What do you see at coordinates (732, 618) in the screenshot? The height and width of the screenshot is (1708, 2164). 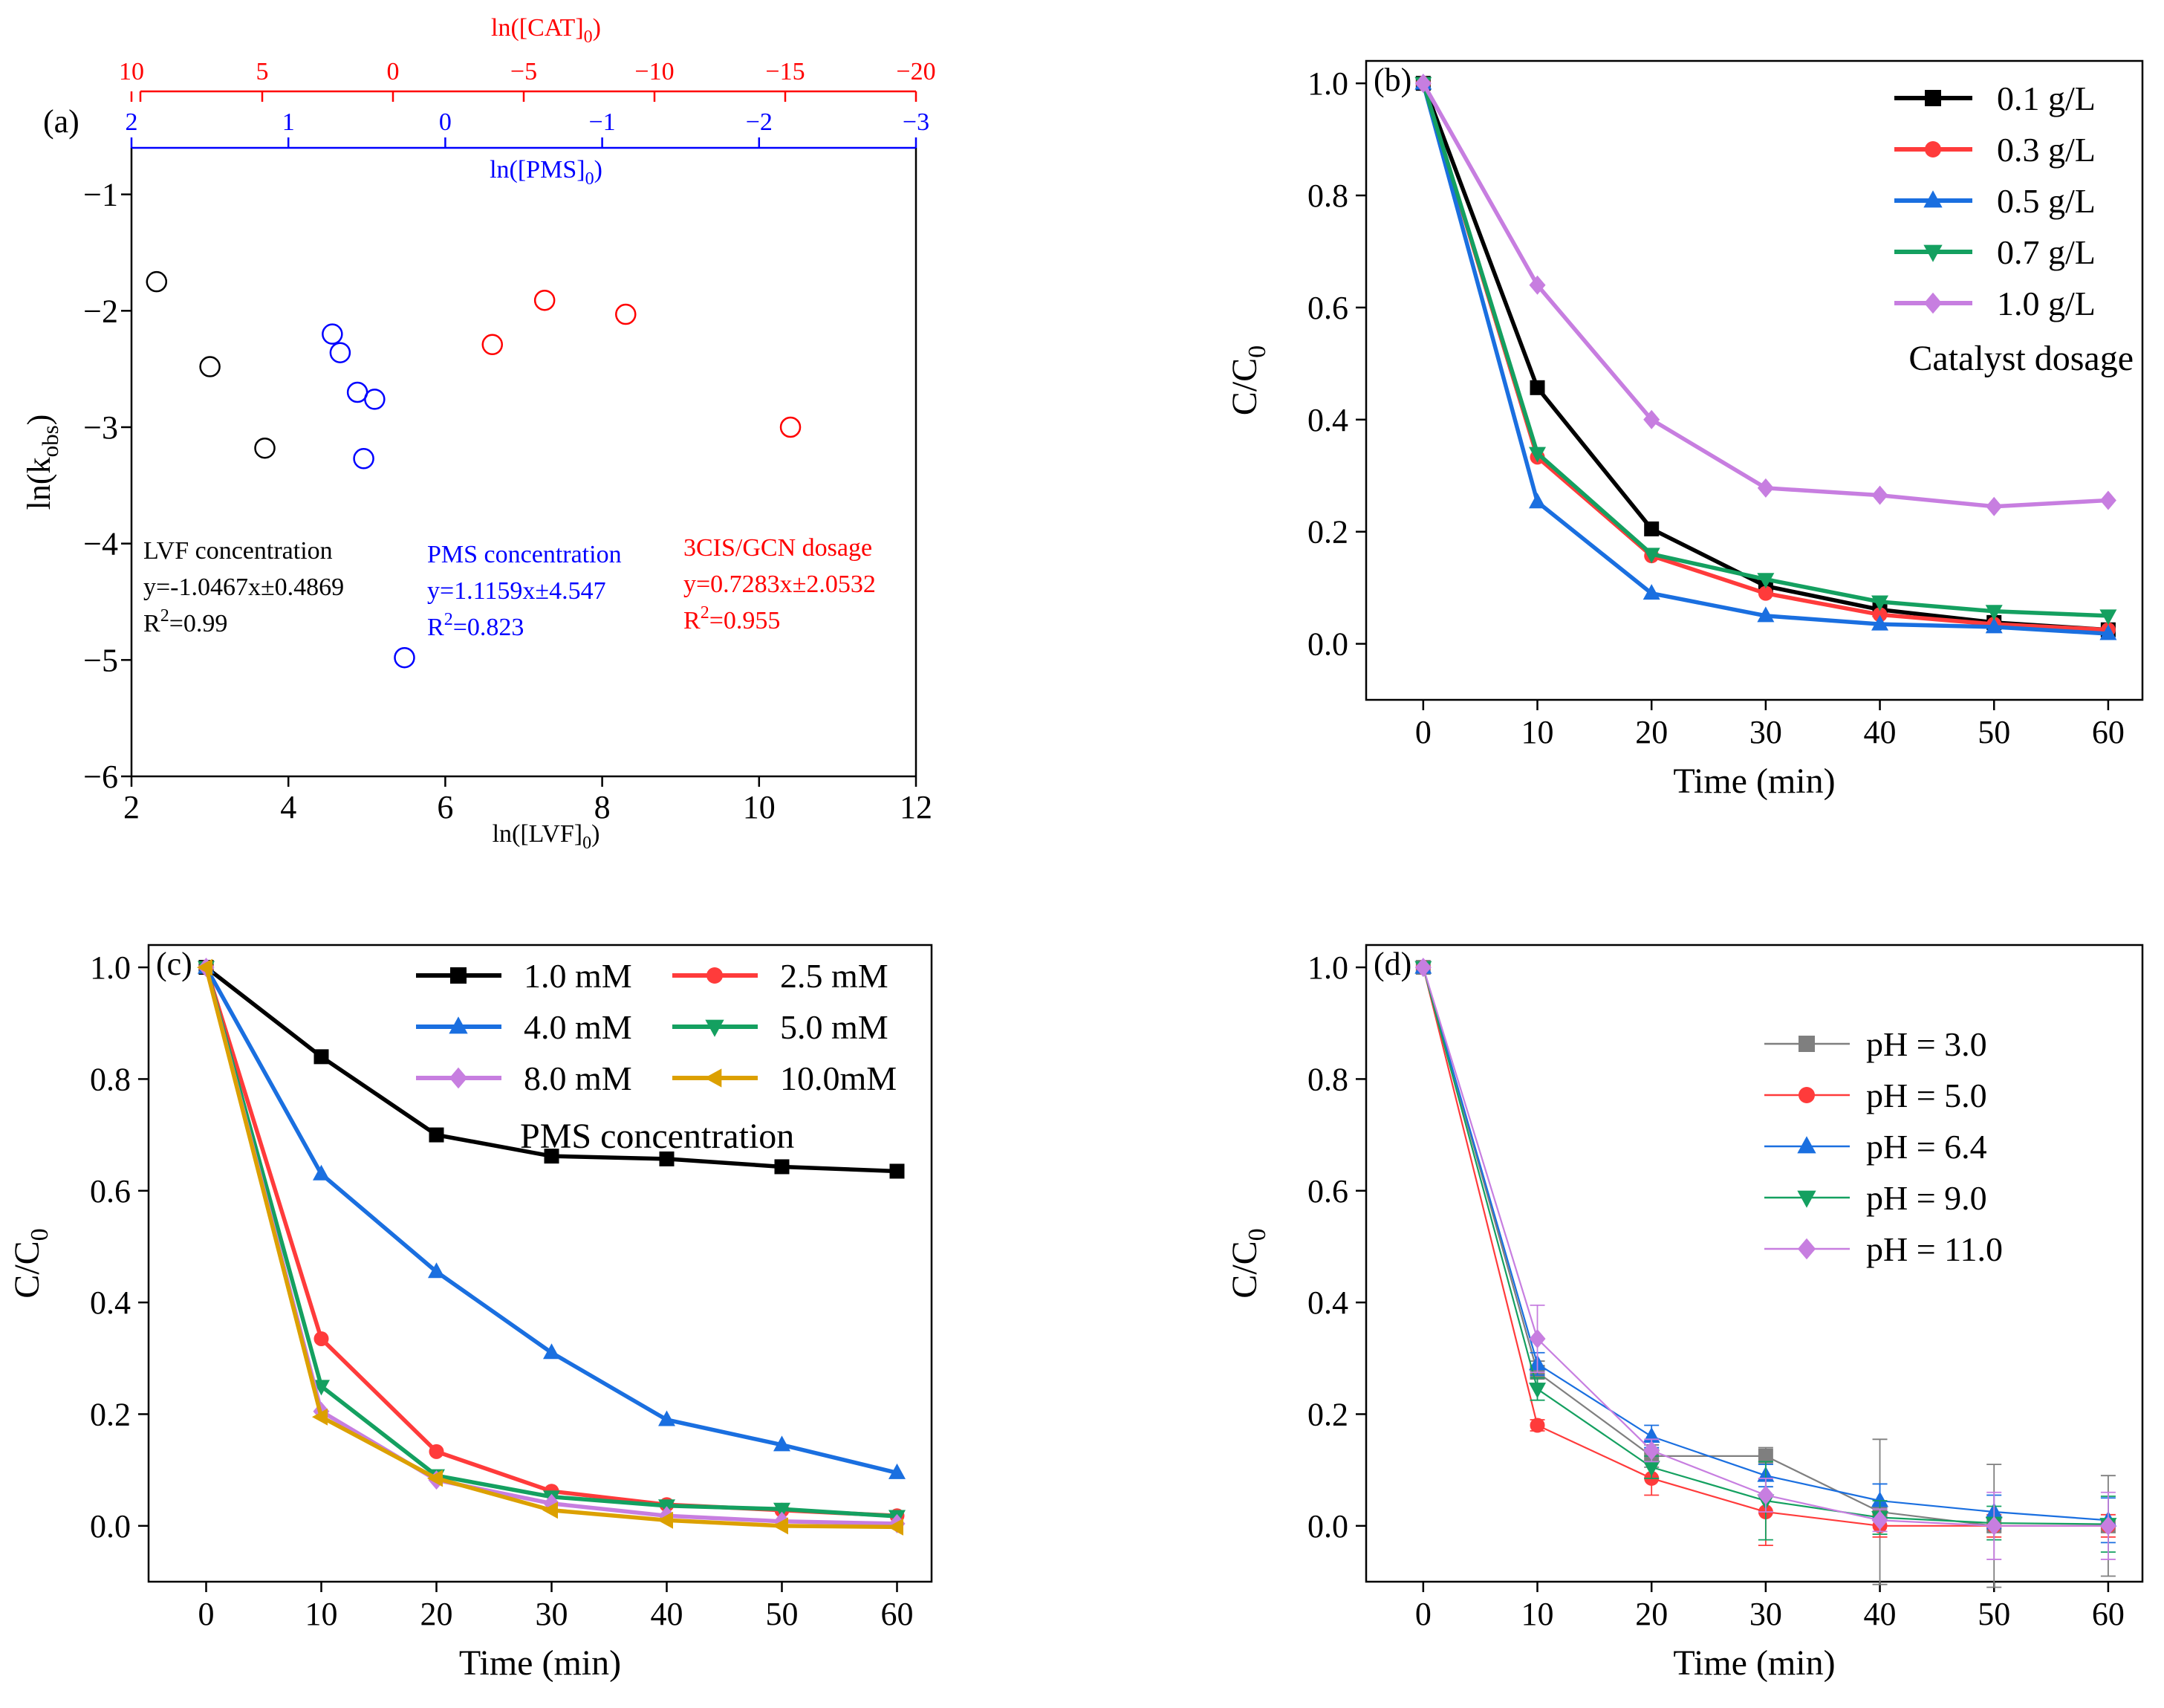 I see `panel-a-annotation-r2: R2=0.955` at bounding box center [732, 618].